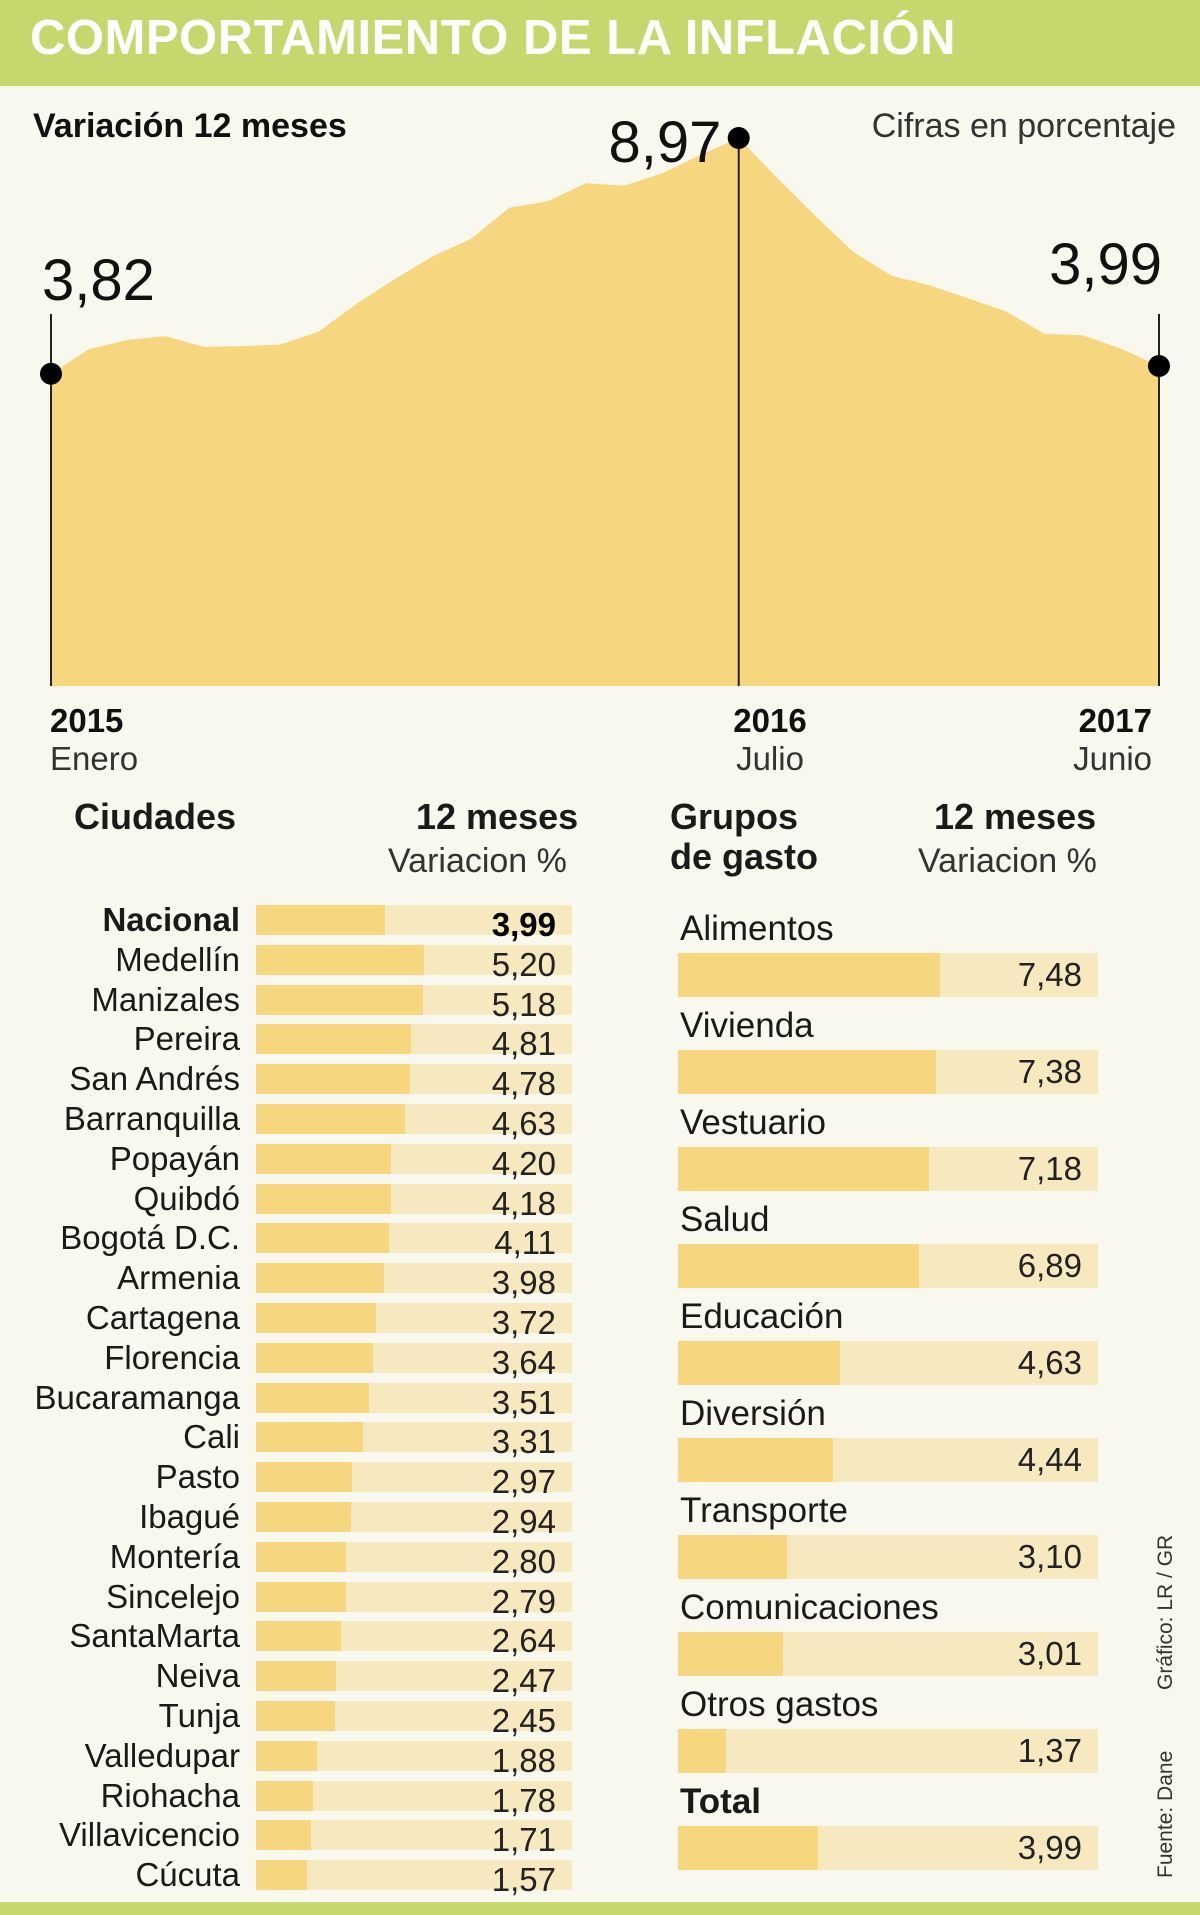 The width and height of the screenshot is (1200, 1915). Describe the element at coordinates (779, 1704) in the screenshot. I see `group-name: Otros gastos` at that location.